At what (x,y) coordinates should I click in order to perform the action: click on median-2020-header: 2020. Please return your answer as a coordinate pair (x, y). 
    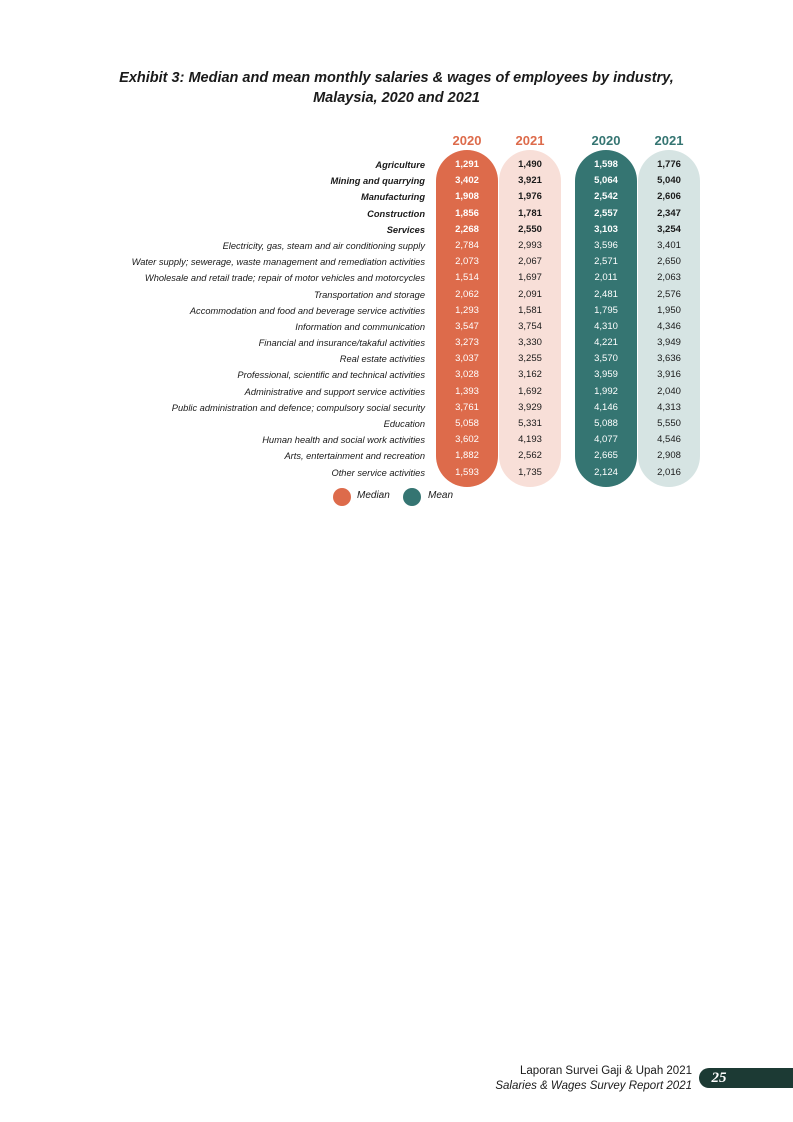
    Looking at the image, I should click on (467, 140).